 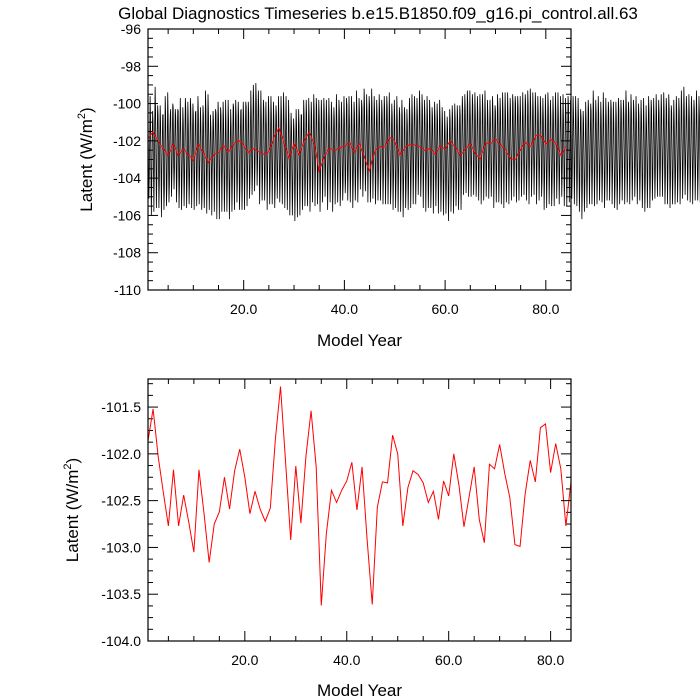 What do you see at coordinates (121, 594) in the screenshot?
I see `y-tick-label: -103.5` at bounding box center [121, 594].